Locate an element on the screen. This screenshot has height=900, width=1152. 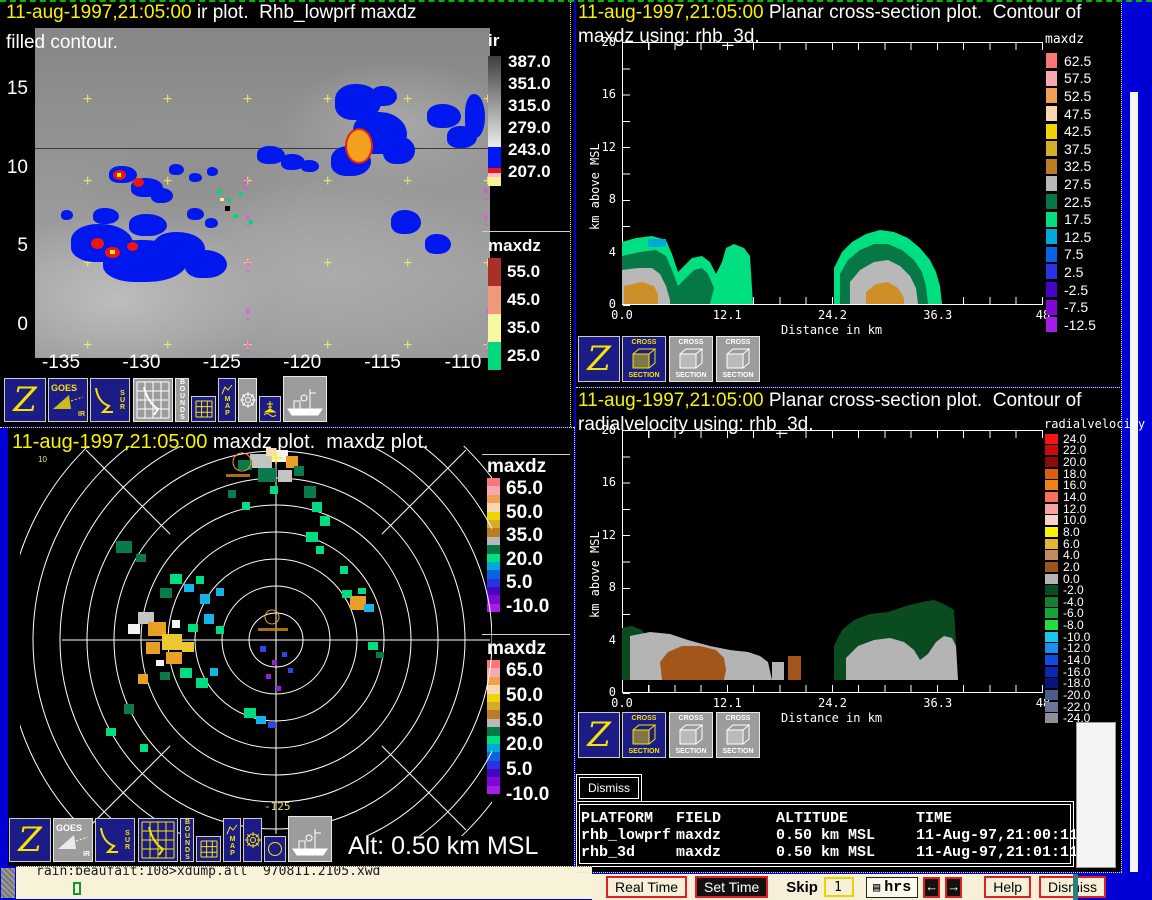
xs-maxdz-x-title: Distance in km is located at coordinates (832, 330).